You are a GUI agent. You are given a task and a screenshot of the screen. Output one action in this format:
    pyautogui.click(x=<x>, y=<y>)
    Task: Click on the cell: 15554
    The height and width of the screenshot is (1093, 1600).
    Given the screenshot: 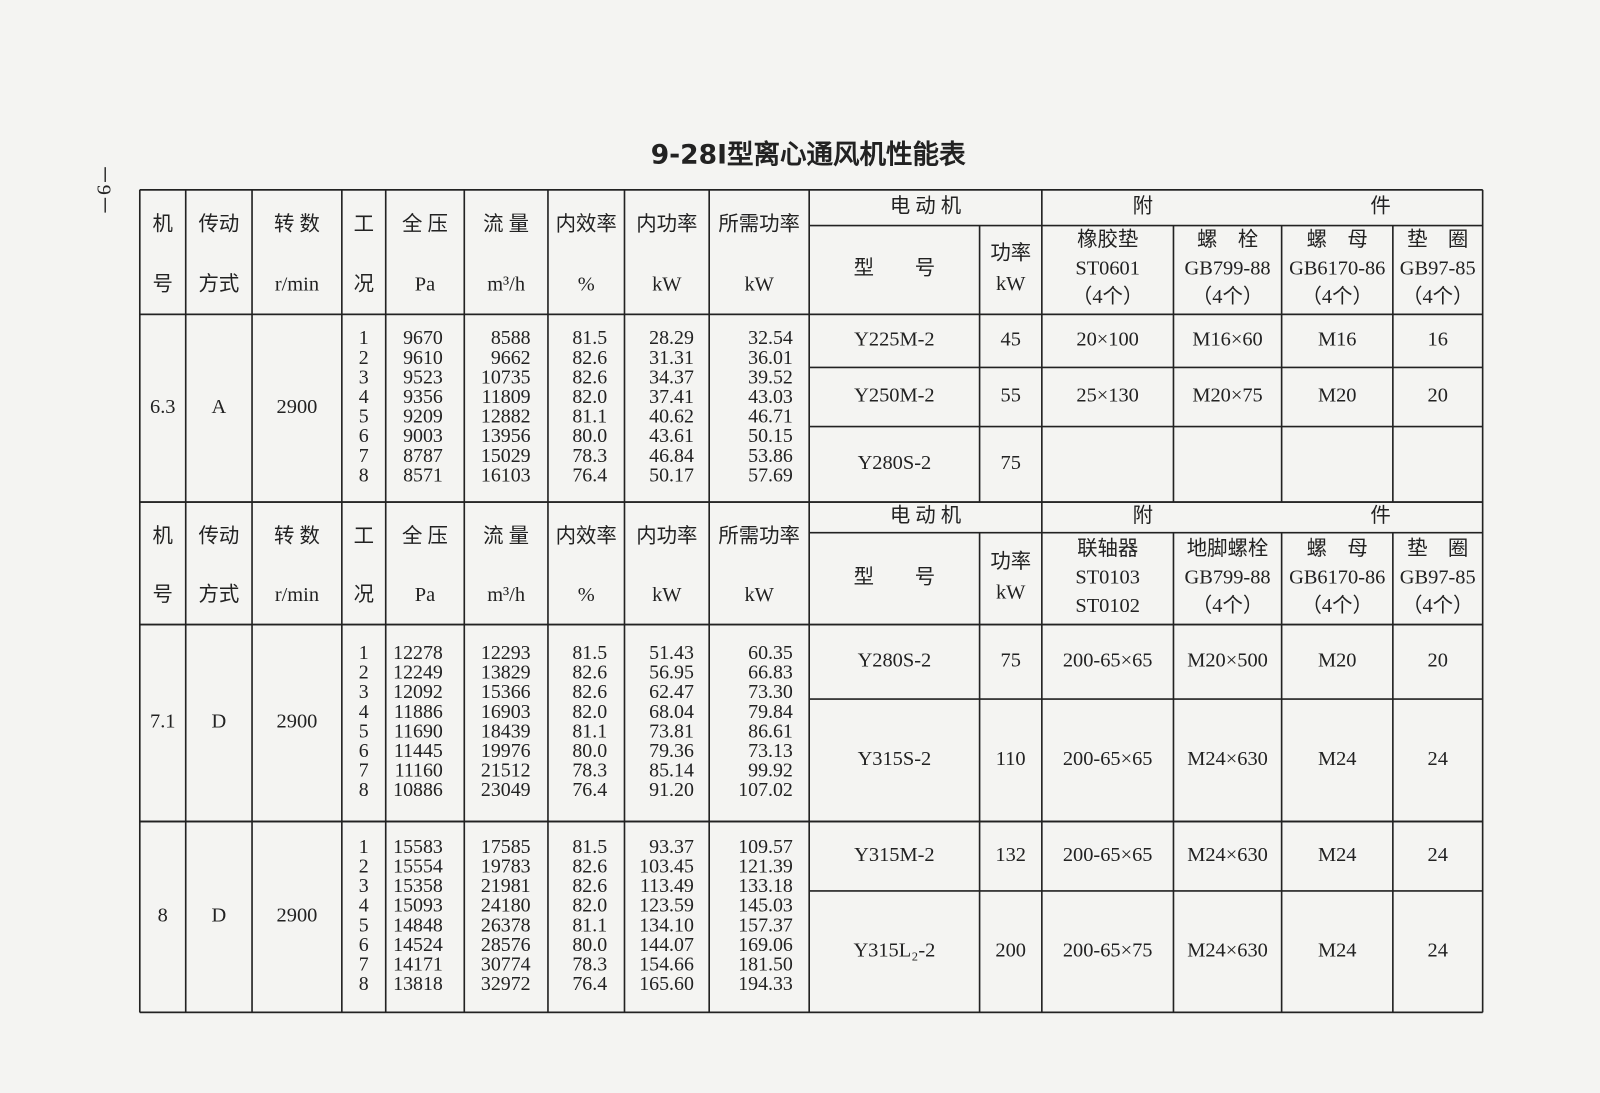 What is the action you would take?
    pyautogui.click(x=418, y=866)
    